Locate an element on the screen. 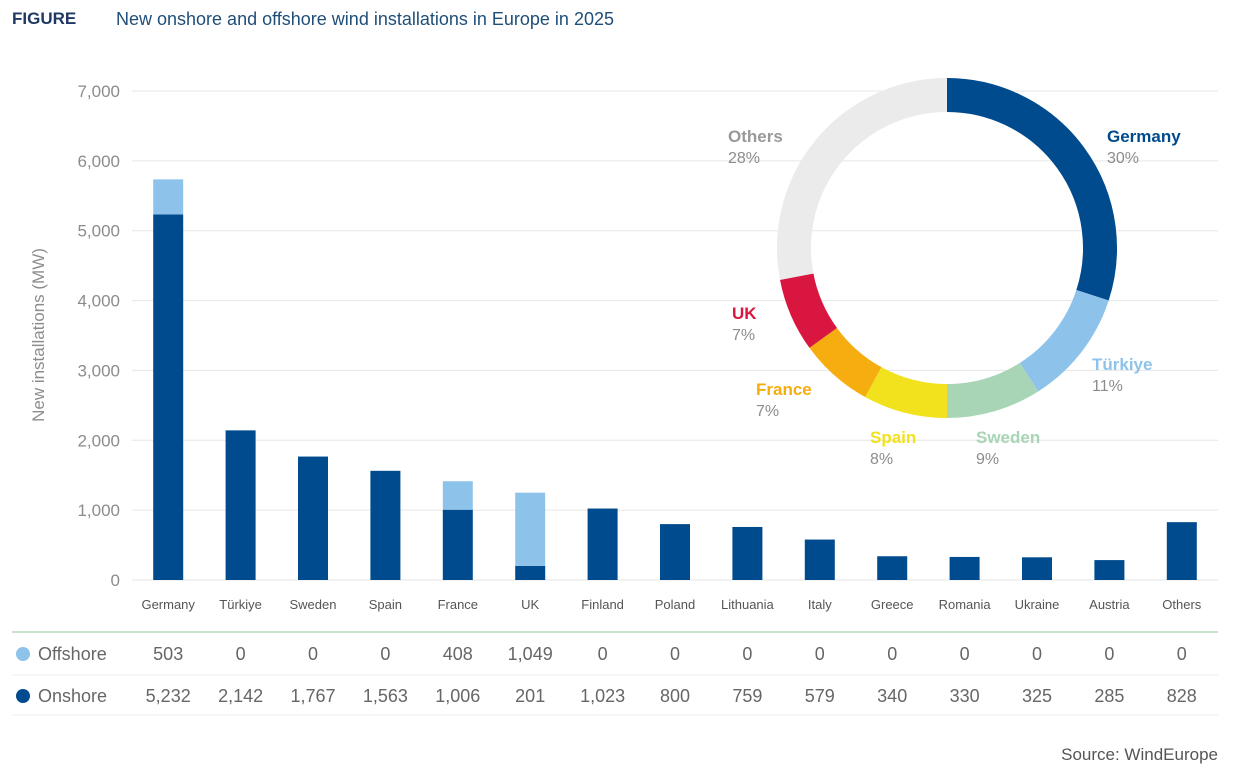 This screenshot has width=1254, height=779. x-tick-label: Greece is located at coordinates (892, 604).